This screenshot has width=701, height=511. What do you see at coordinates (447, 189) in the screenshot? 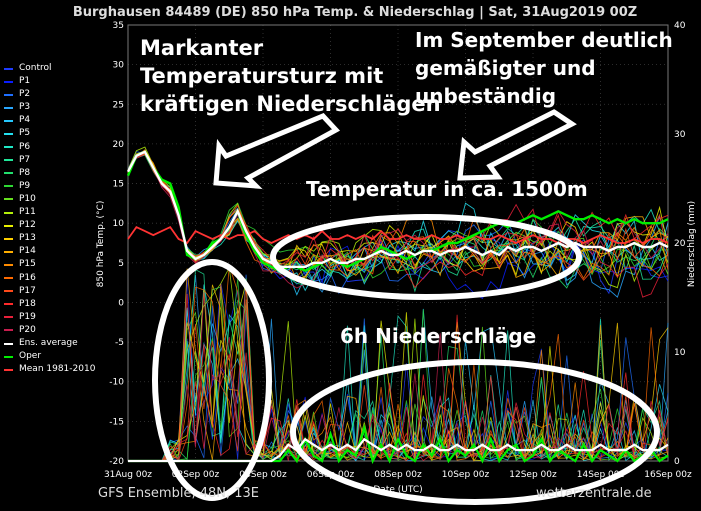
I see `annotation-temp-label: Temperatur in ca. 1500m` at bounding box center [447, 189].